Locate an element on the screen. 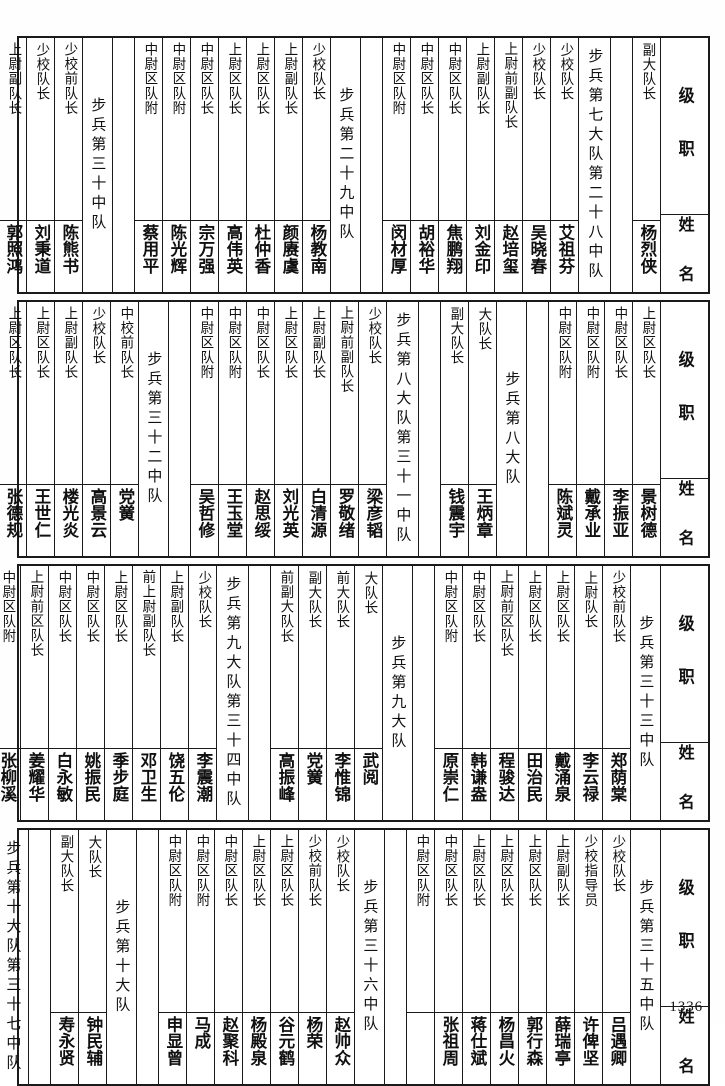 This screenshot has width=725, height=1086. entry-name-cell: 张柳溪 is located at coordinates (10, 784).